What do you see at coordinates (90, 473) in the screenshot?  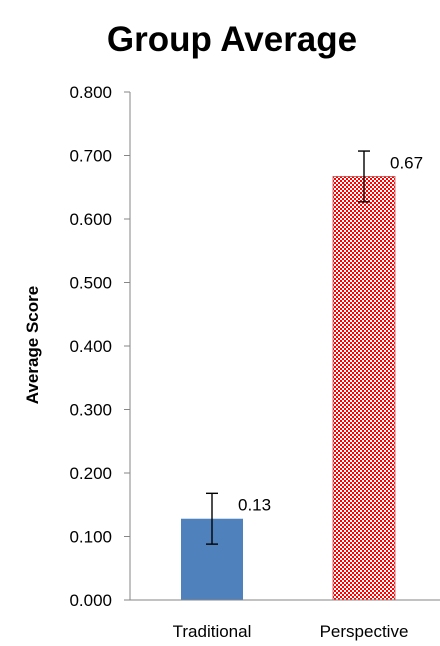 I see `y-tick-label: 0.200` at bounding box center [90, 473].